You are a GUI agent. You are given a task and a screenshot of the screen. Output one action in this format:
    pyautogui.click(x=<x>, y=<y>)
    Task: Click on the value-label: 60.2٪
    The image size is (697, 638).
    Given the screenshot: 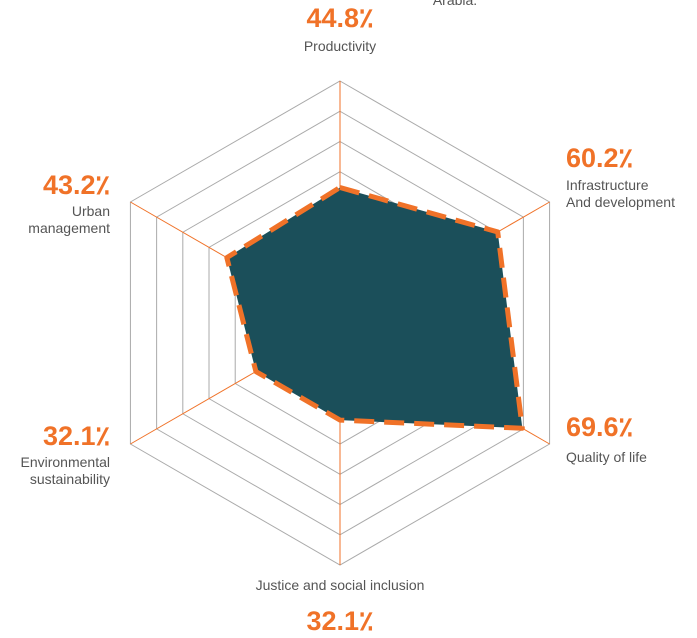 What is the action you would take?
    pyautogui.click(x=600, y=158)
    